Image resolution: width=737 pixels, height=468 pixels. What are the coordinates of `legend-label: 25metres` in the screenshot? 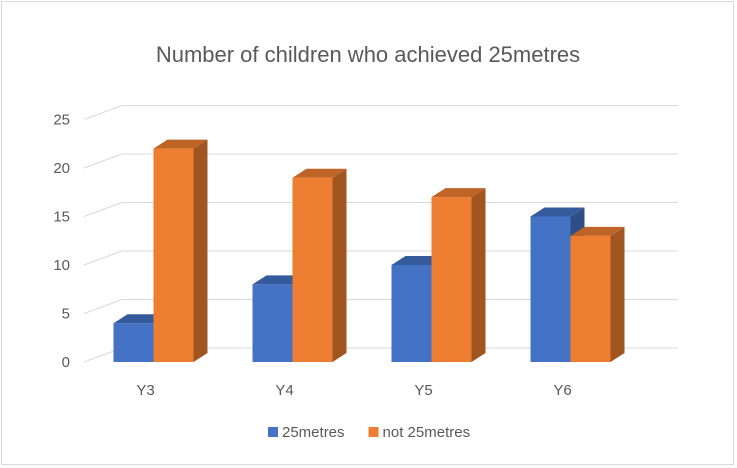 It's located at (313, 432).